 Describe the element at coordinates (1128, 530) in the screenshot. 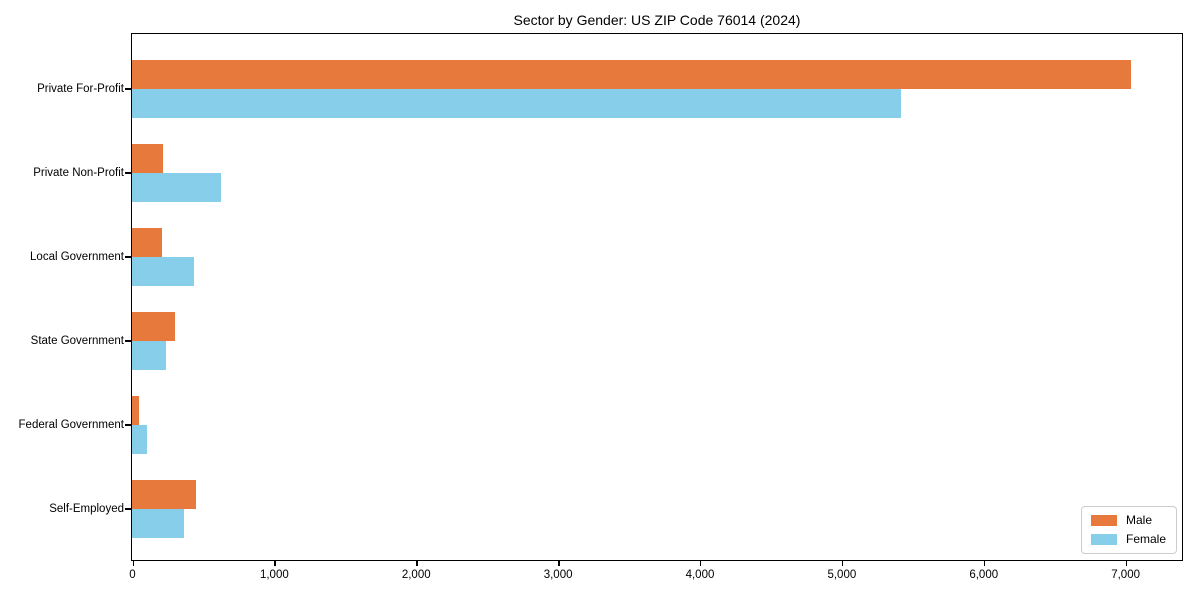

I see `legend: Male Female` at that location.